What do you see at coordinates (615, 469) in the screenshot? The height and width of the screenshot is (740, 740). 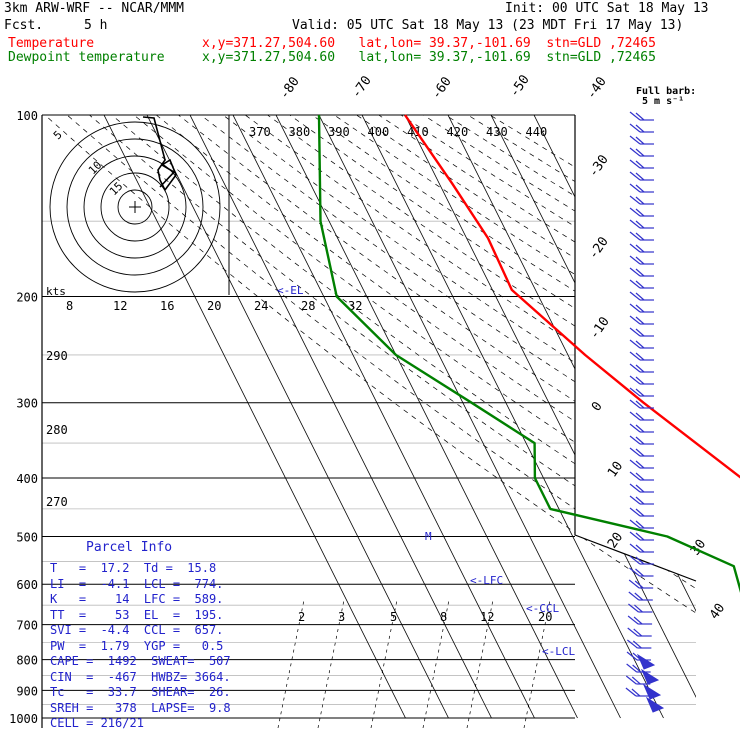 I see `isotherm-label: 10` at bounding box center [615, 469].